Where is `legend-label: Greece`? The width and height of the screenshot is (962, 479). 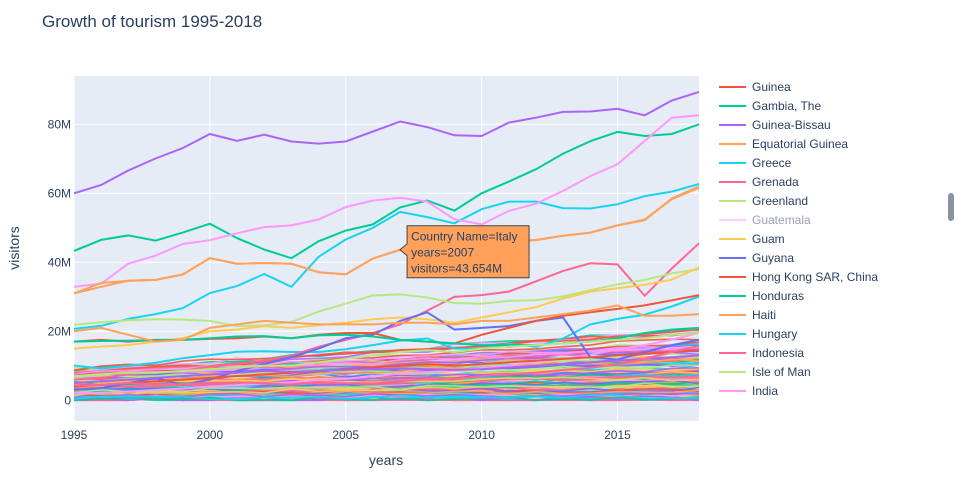 legend-label: Greece is located at coordinates (772, 163).